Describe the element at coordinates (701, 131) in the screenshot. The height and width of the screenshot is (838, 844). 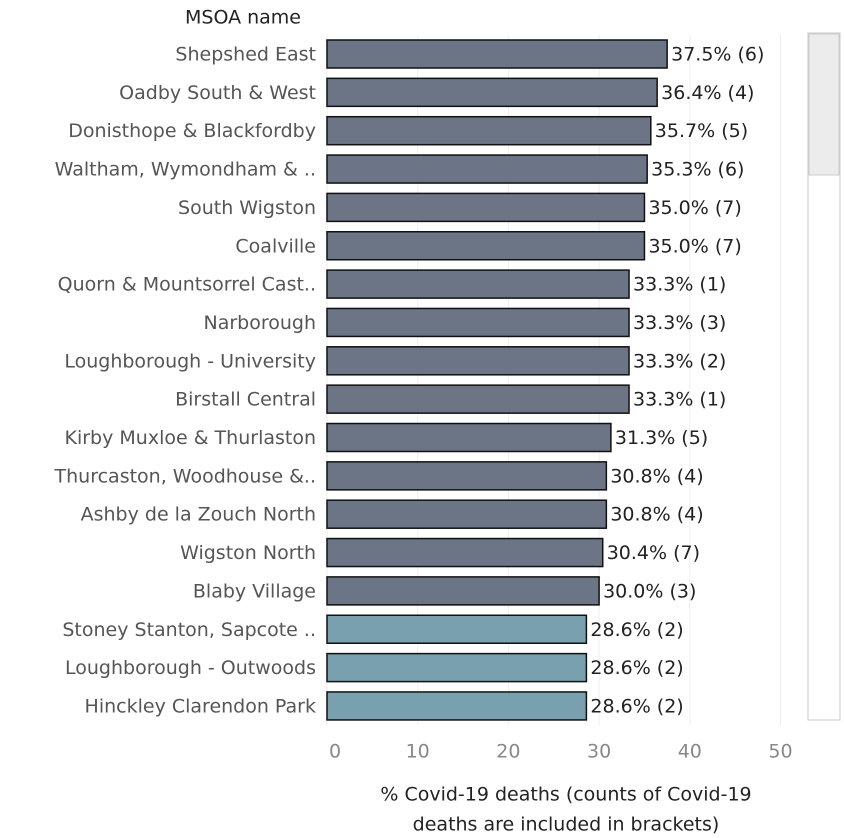
I see `data-label: 35.7% (5)` at that location.